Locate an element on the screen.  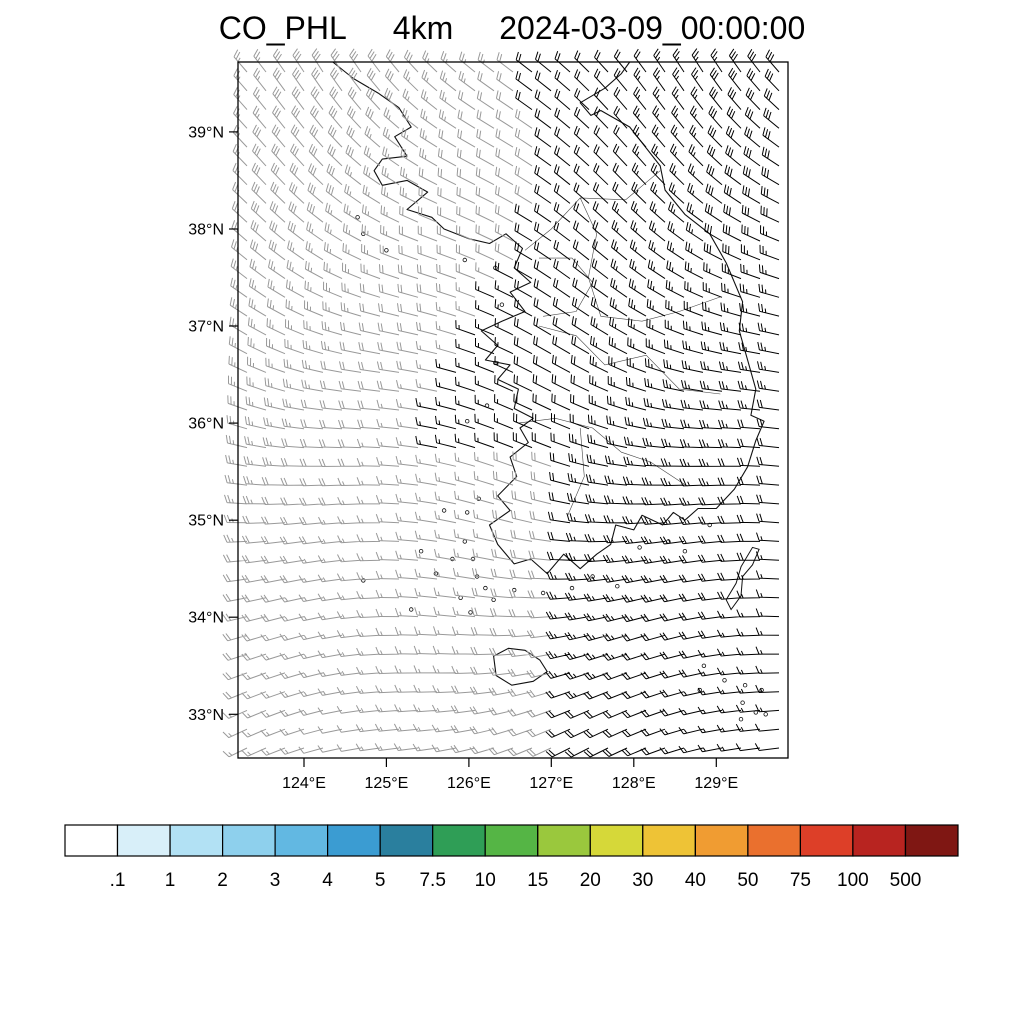
colorbar-tick-label: 7.5 is located at coordinates (432, 880).